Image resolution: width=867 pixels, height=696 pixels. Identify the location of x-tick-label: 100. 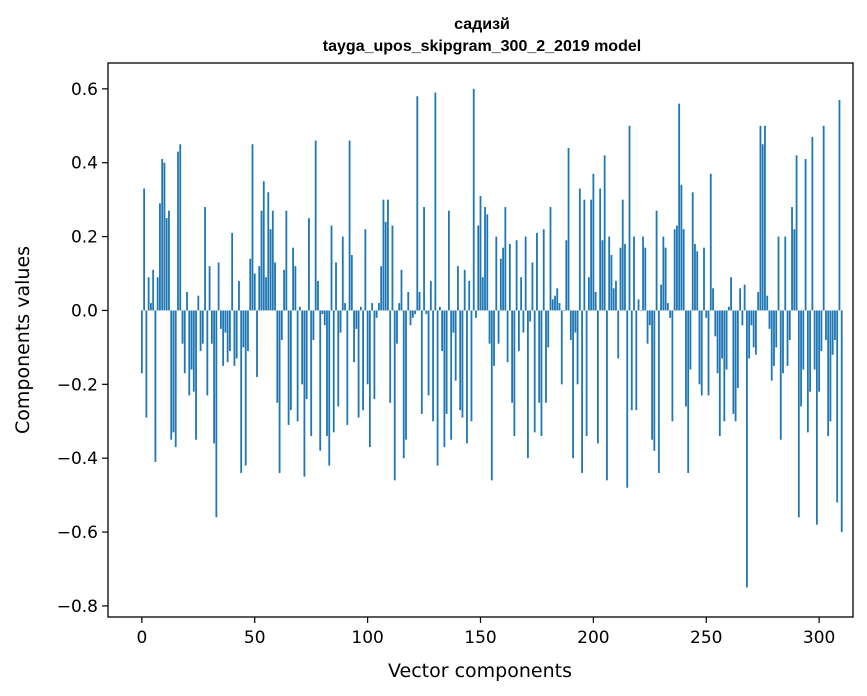
(367, 638).